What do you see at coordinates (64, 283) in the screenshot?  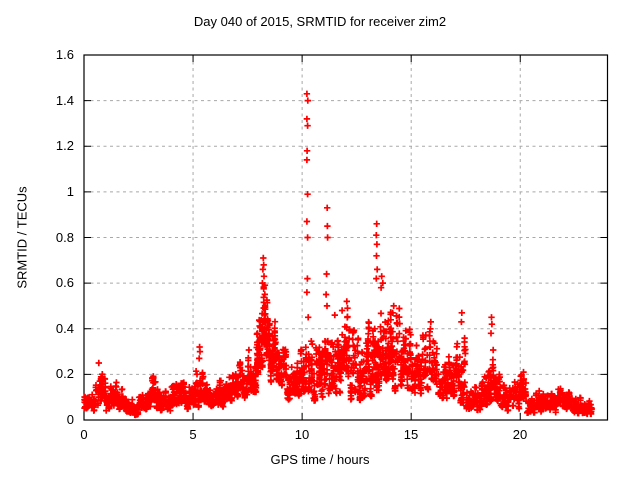 I see `y-tick-label: 0.6` at bounding box center [64, 283].